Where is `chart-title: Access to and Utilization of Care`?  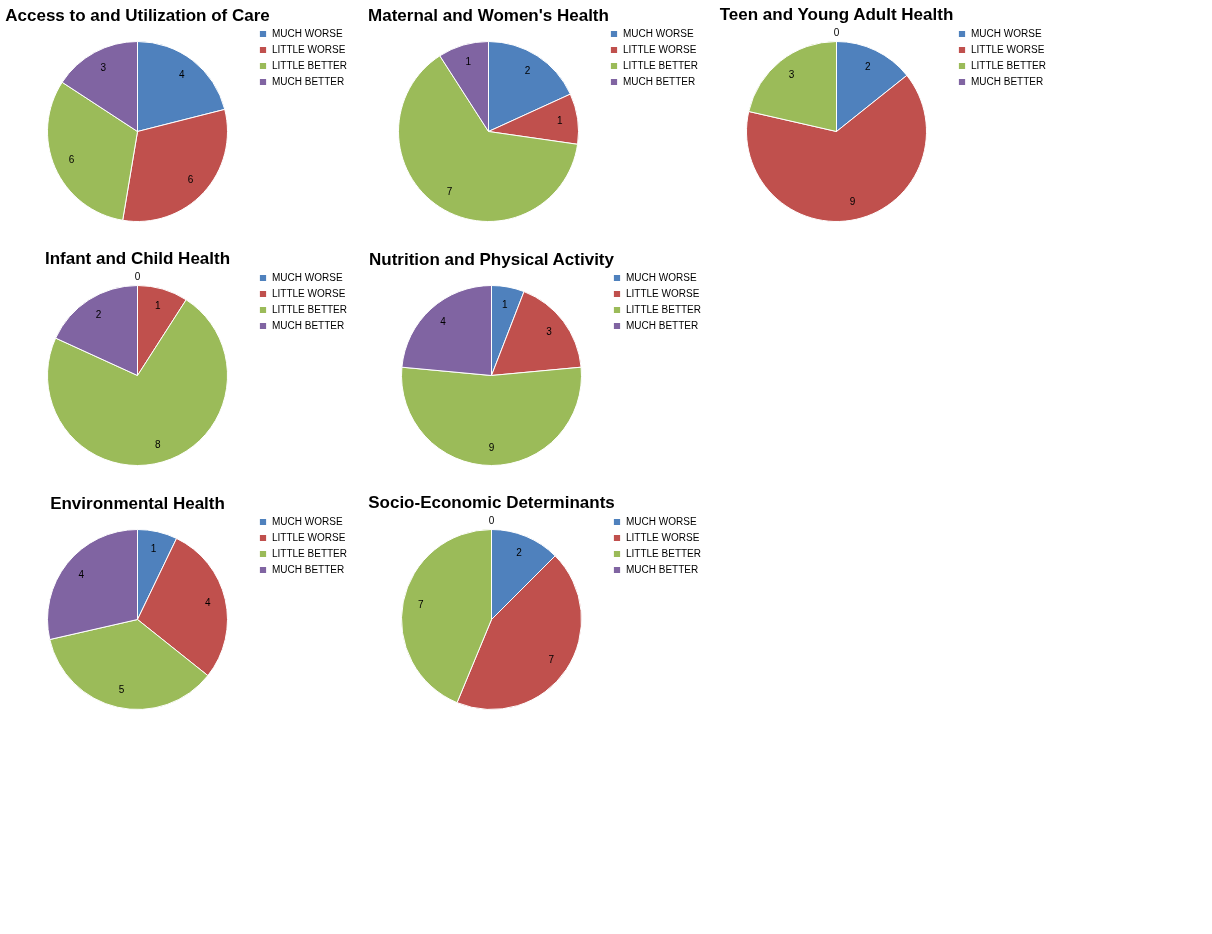 chart-title: Access to and Utilization of Care is located at coordinates (137, 15).